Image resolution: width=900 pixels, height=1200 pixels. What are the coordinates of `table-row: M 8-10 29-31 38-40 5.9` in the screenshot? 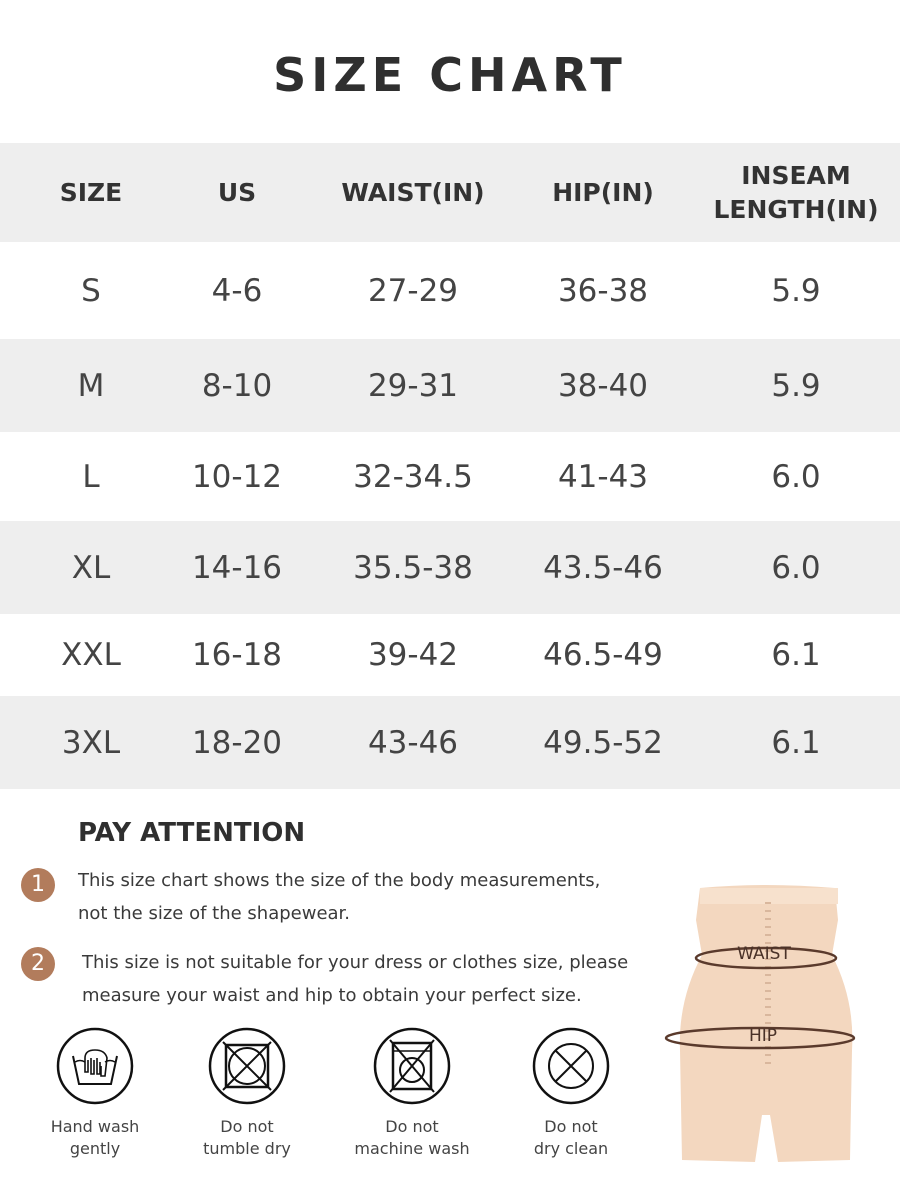 It's located at (450, 385).